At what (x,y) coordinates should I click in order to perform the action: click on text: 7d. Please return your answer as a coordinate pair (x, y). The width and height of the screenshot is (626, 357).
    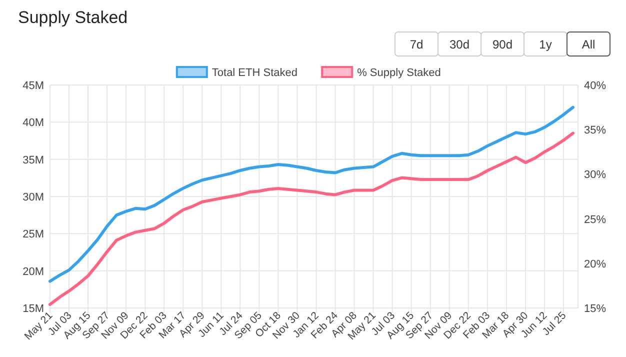
    Looking at the image, I should click on (417, 45).